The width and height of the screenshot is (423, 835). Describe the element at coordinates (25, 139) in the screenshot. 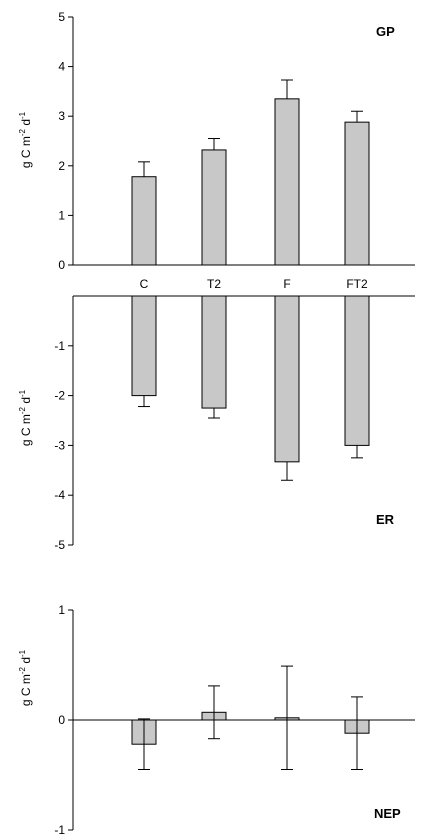

I see `gp-y-axis-title: g C m-2 d-1` at that location.